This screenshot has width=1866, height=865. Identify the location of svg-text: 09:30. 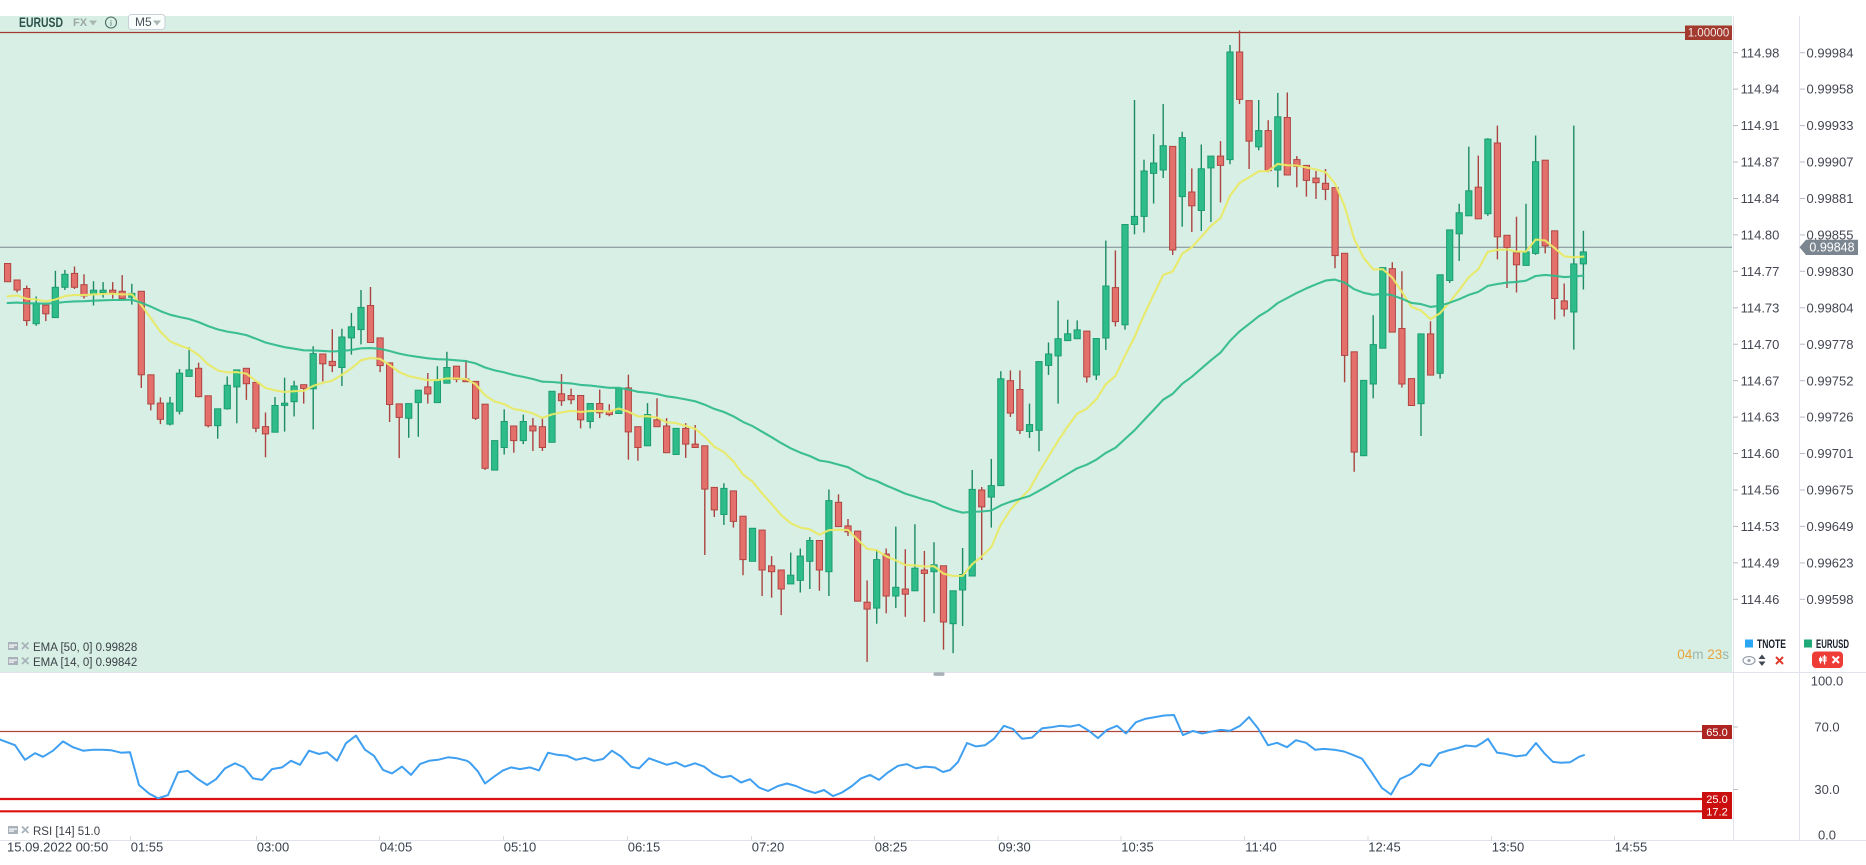
(1014, 847).